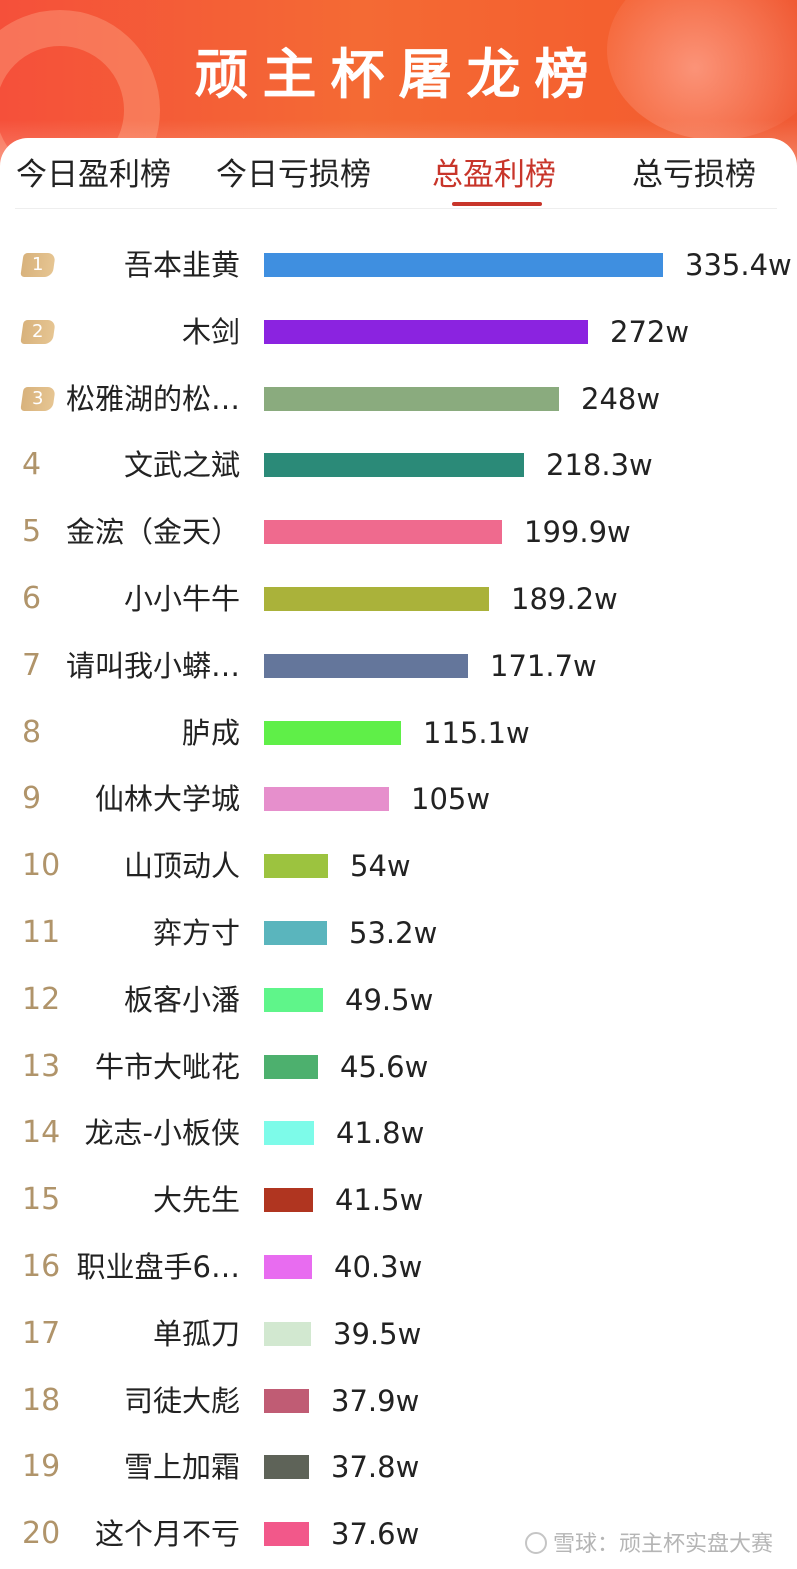 This screenshot has height=1569, width=797. What do you see at coordinates (167, 1534) in the screenshot?
I see `player-name: 这个月不亏` at bounding box center [167, 1534].